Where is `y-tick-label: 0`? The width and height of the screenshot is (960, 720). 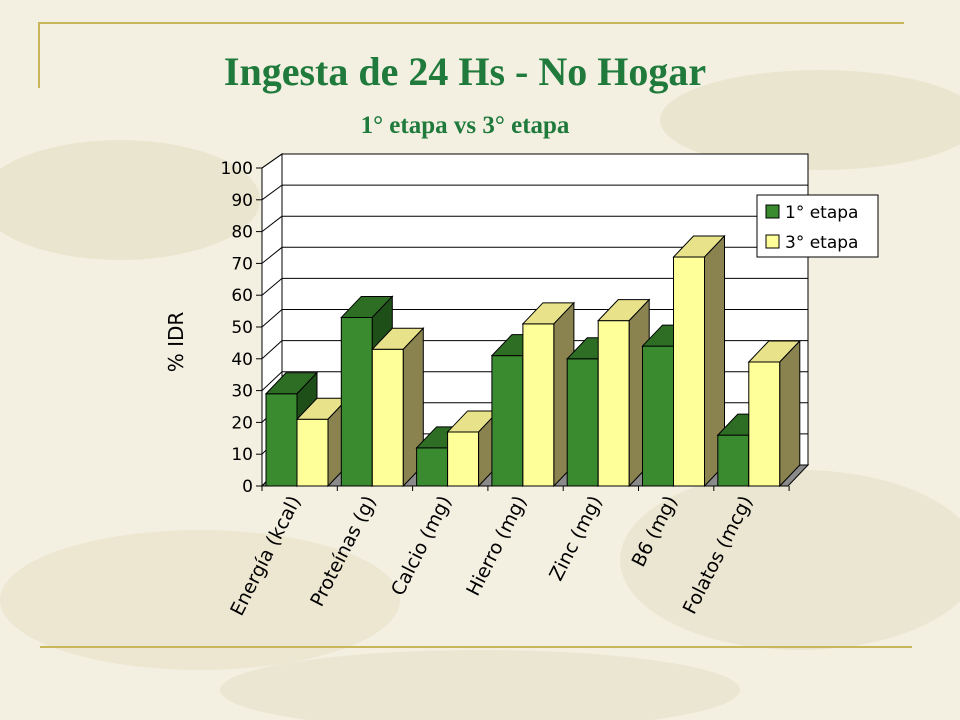
y-tick-label: 0 is located at coordinates (247, 487).